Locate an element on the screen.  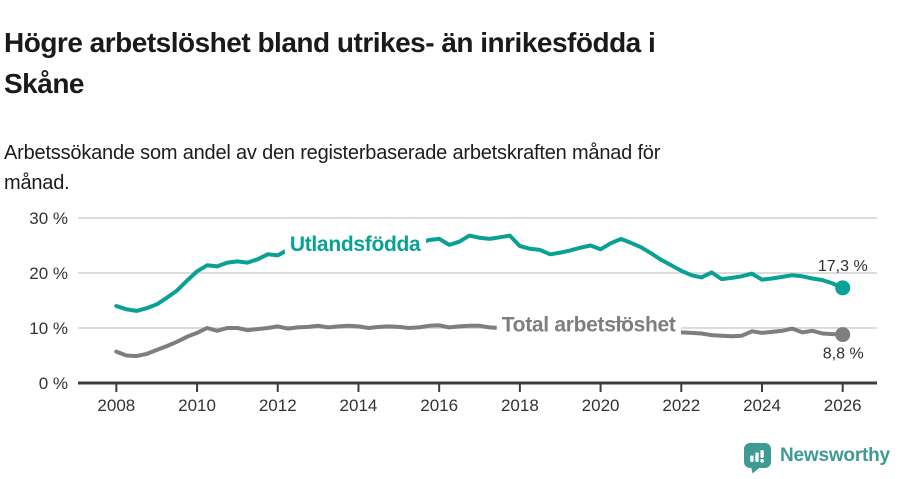
series-line-total-arbetsl-shet is located at coordinates (479, 339).